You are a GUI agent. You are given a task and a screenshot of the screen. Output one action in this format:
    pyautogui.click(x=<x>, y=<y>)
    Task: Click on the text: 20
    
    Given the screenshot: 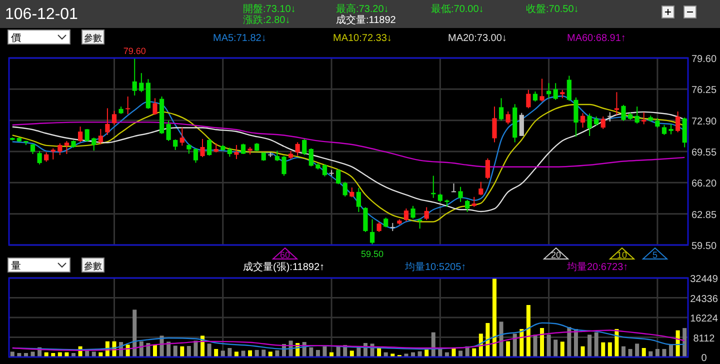 What is the action you would take?
    pyautogui.click(x=556, y=255)
    